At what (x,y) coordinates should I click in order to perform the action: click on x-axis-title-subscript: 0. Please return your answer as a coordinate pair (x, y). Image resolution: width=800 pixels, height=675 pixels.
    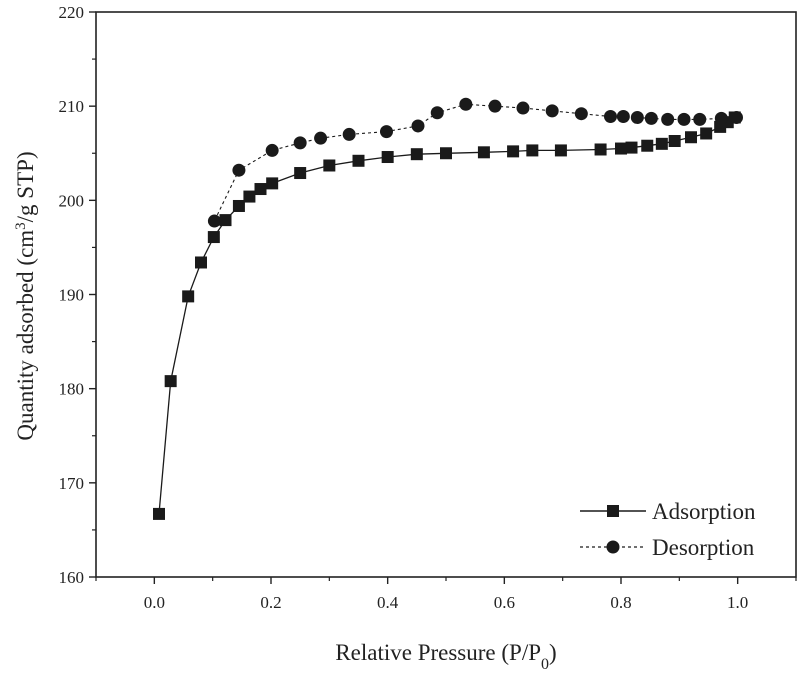
    Looking at the image, I should click on (545, 664).